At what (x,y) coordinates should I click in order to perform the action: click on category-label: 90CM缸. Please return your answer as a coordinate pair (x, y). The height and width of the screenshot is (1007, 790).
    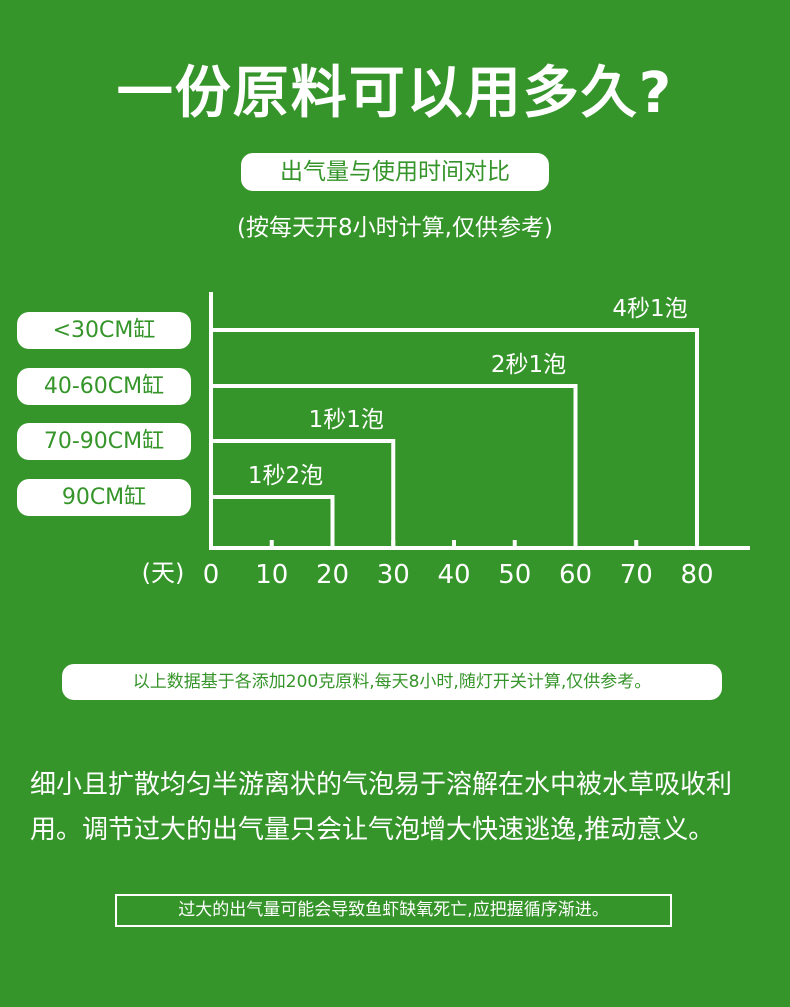
    Looking at the image, I should click on (104, 497).